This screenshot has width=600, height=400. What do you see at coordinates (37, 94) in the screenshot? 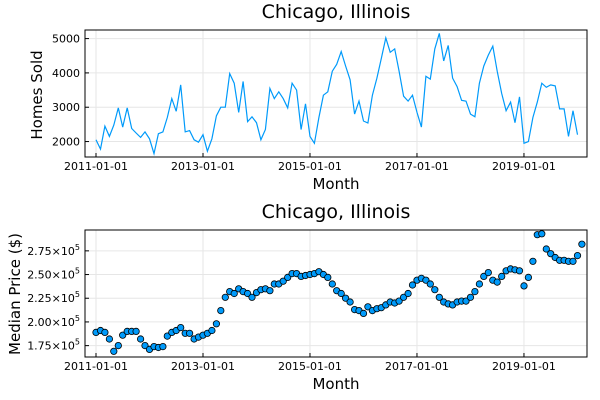
I see `y-axis-label: Homes Sold` at bounding box center [37, 94].